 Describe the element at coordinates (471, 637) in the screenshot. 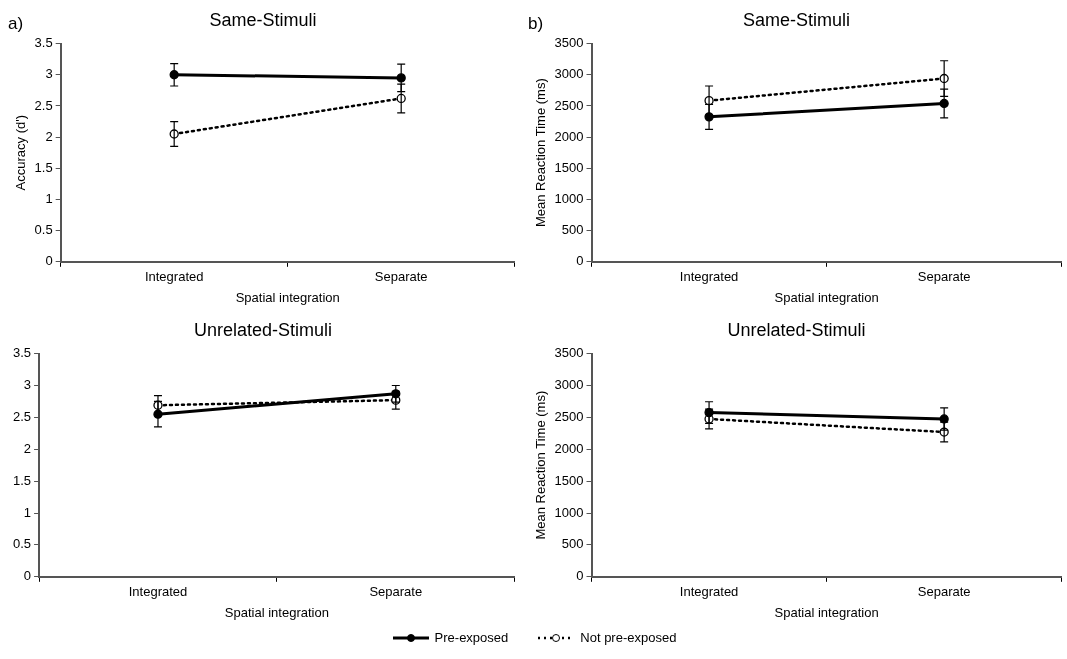

I see `legend-label: Pre-exposed` at that location.